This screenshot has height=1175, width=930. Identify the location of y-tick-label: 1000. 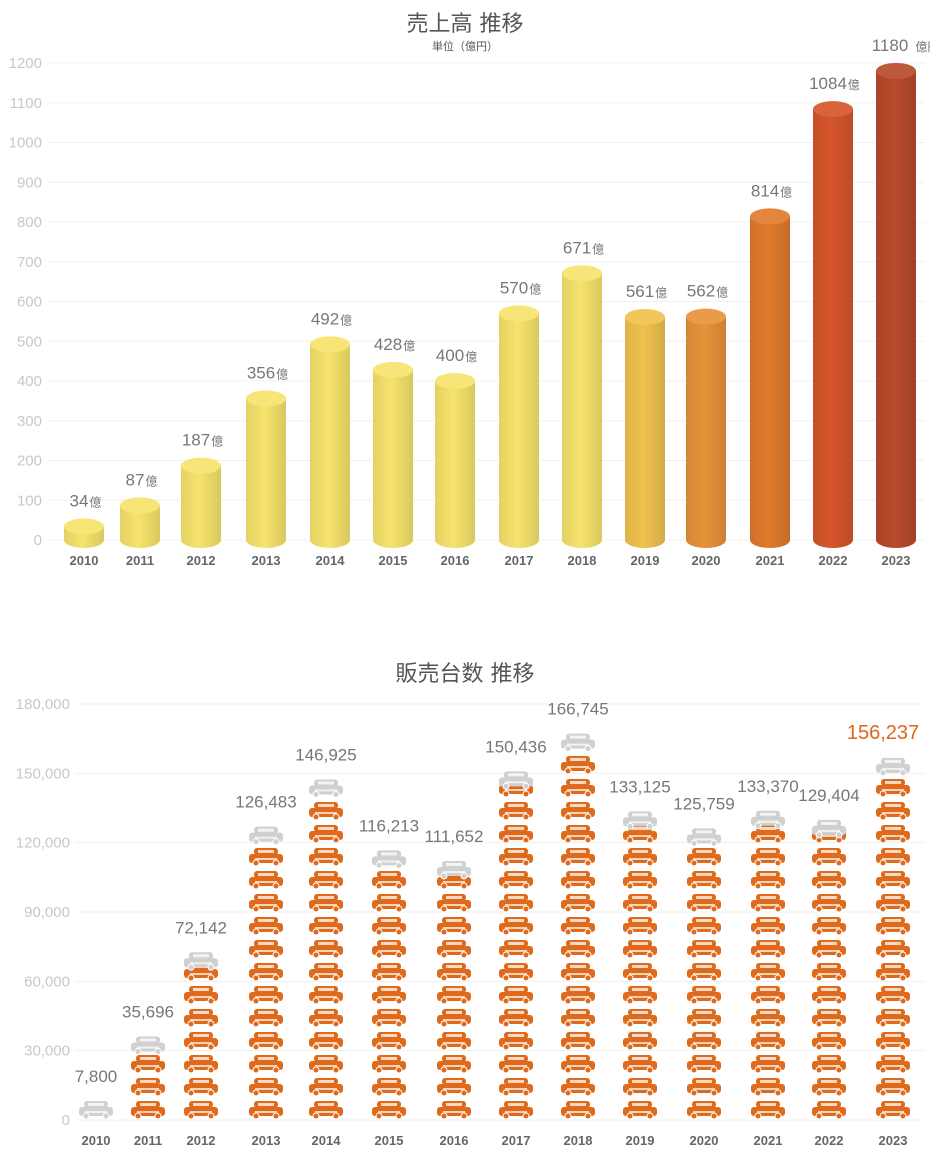
(25, 143).